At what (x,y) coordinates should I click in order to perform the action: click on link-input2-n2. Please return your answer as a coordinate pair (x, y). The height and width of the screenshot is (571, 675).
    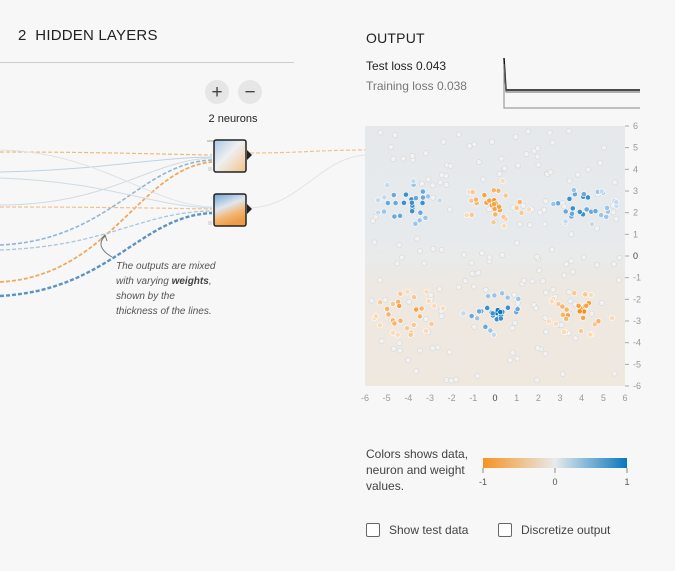
    Looking at the image, I should click on (106, 193).